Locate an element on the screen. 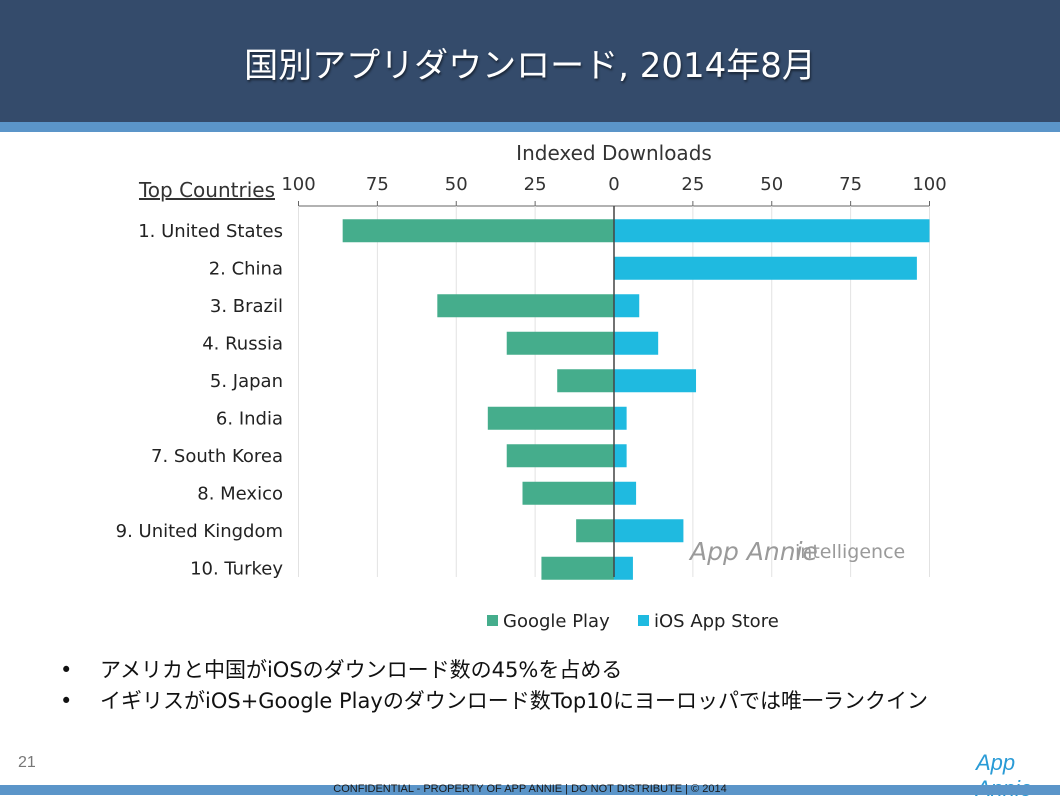  category-label: 6. India is located at coordinates (249, 418).